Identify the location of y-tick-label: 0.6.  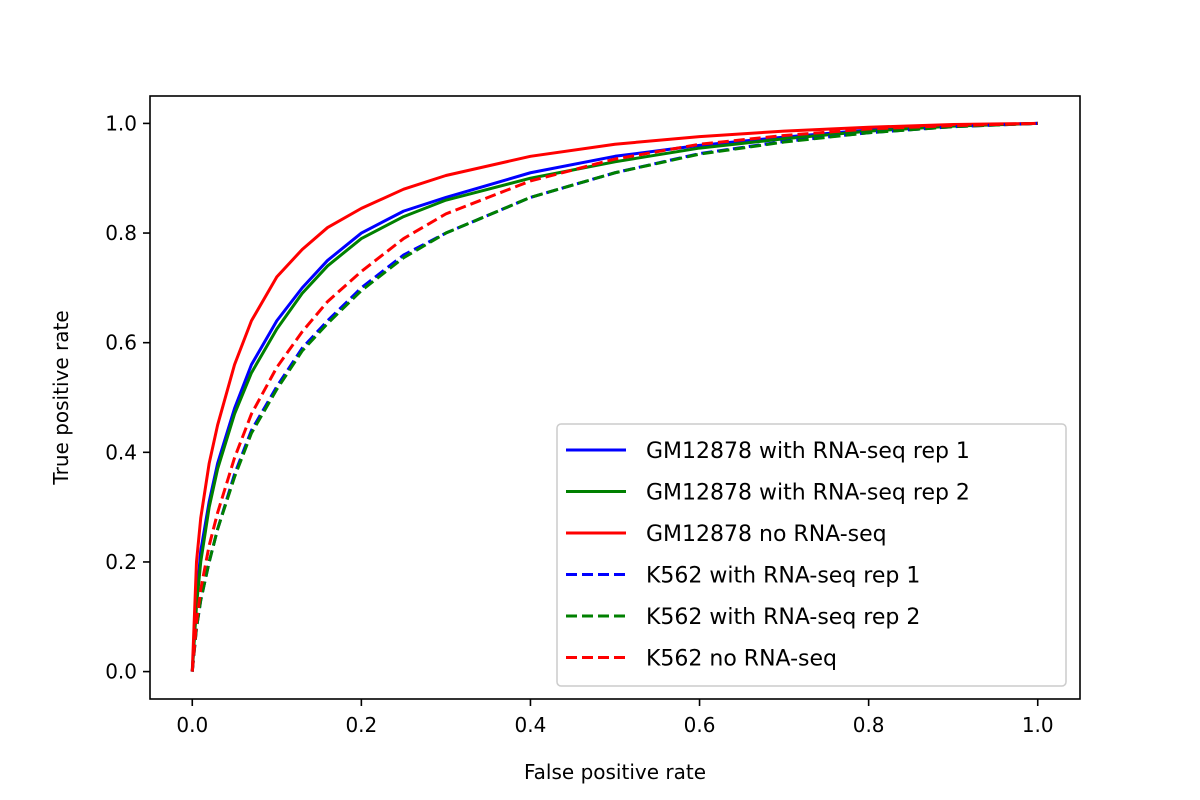
(121, 343).